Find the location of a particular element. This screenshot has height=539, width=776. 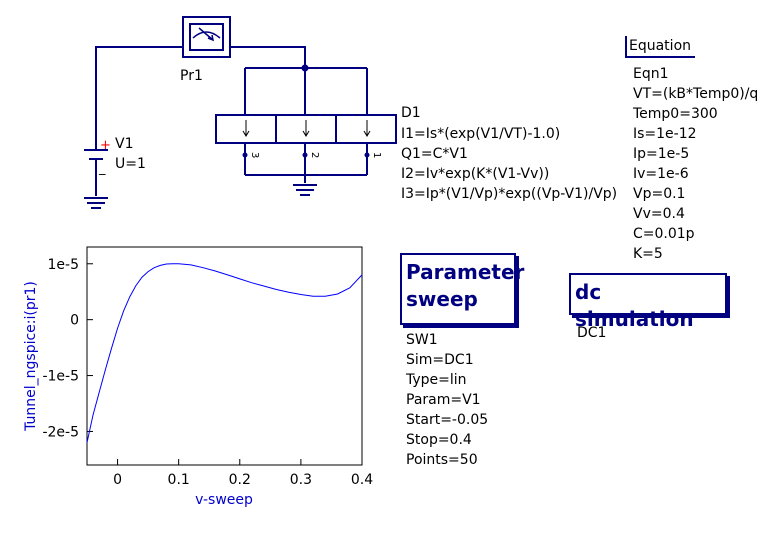

source-name: V1 is located at coordinates (124, 144).